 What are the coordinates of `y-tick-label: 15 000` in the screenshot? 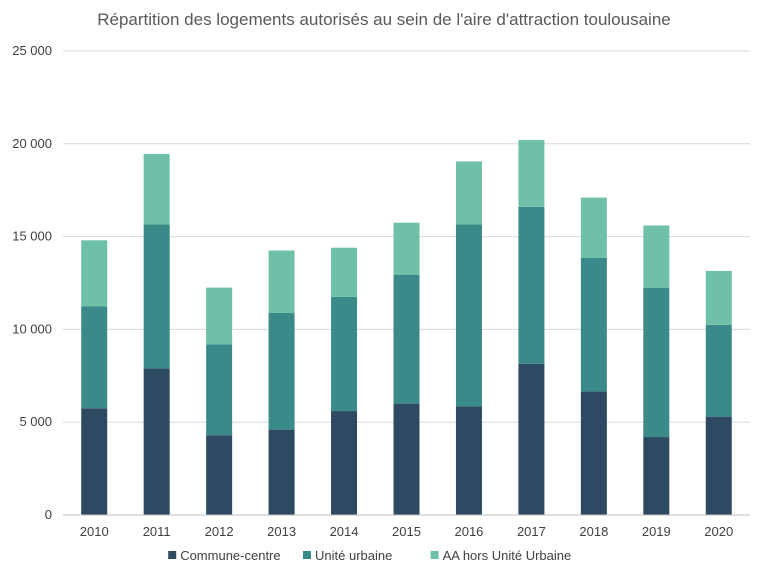 It's located at (32, 236).